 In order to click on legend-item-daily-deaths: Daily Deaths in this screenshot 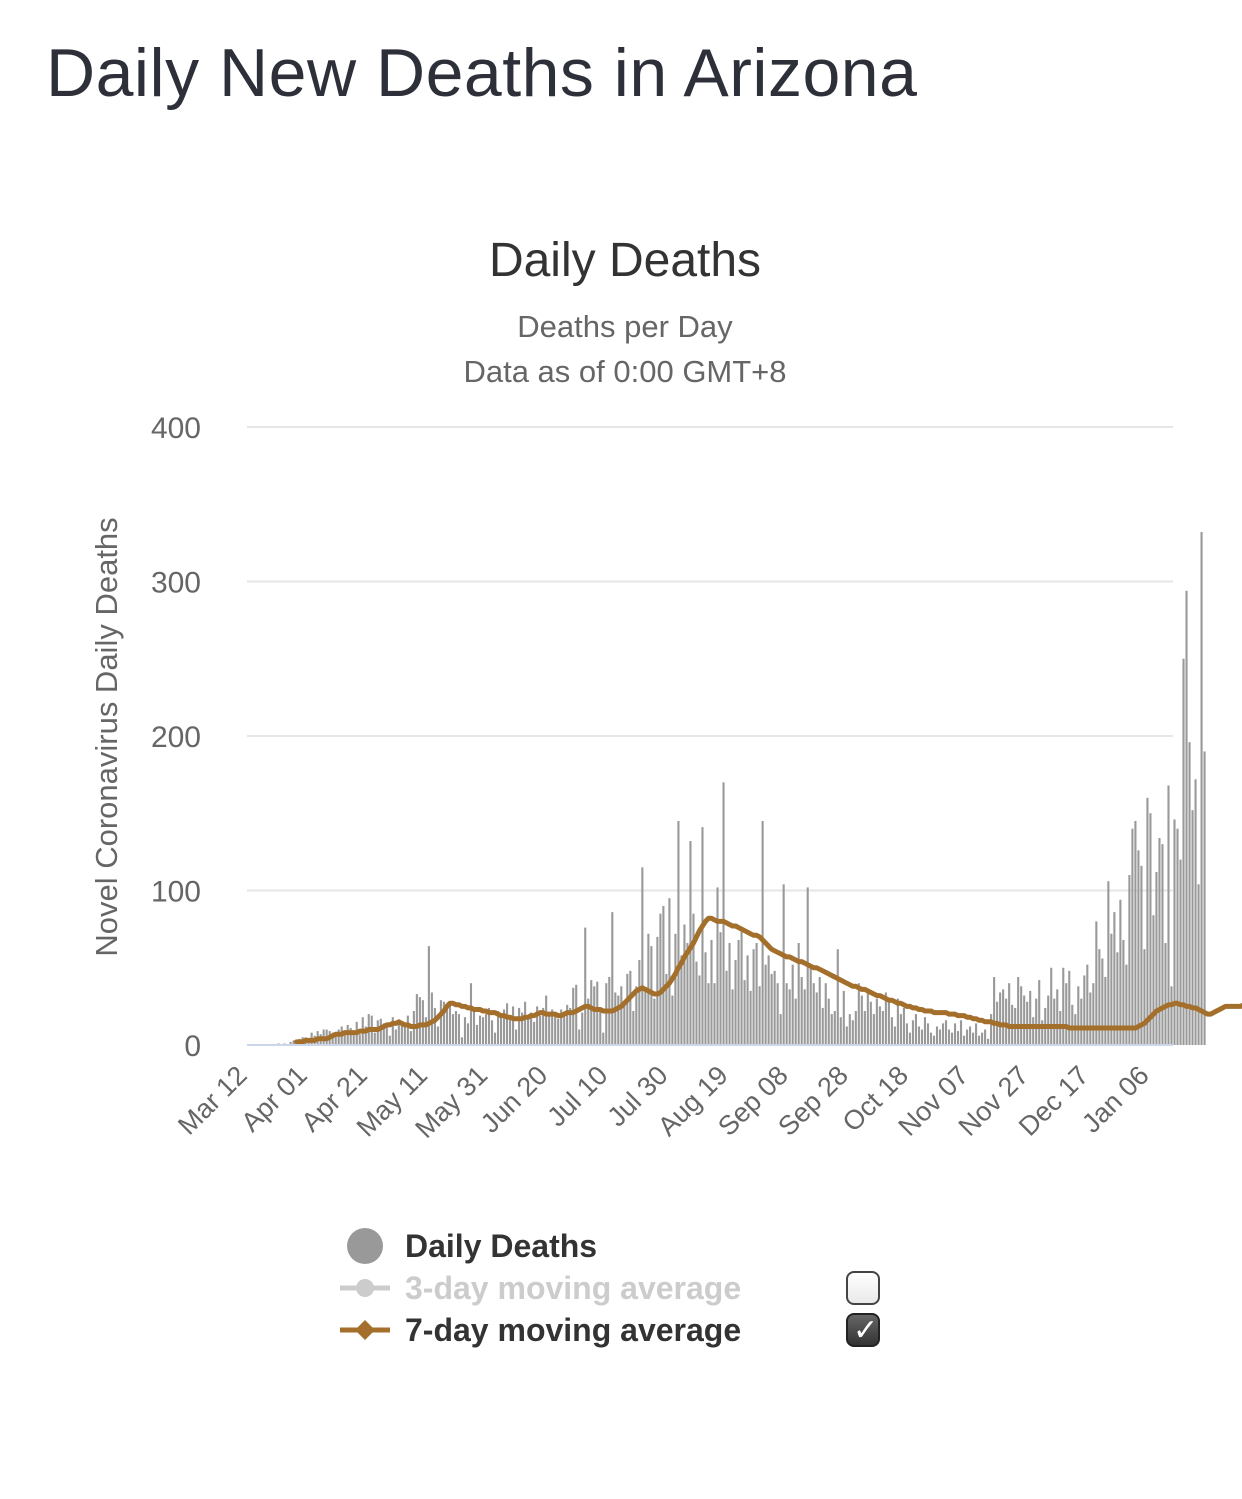, I will do `click(620, 1246)`.